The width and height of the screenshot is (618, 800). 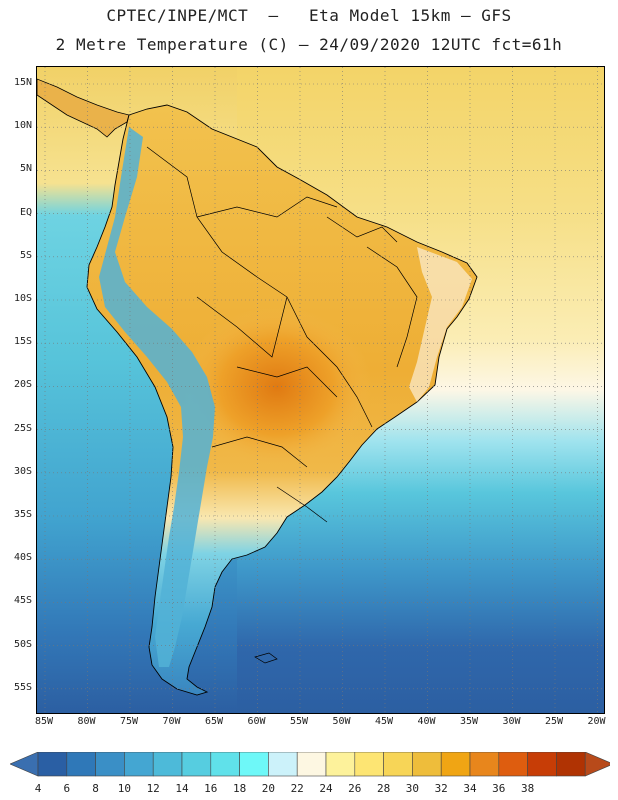 I want to click on legend-below-arrow, so click(x=24, y=764).